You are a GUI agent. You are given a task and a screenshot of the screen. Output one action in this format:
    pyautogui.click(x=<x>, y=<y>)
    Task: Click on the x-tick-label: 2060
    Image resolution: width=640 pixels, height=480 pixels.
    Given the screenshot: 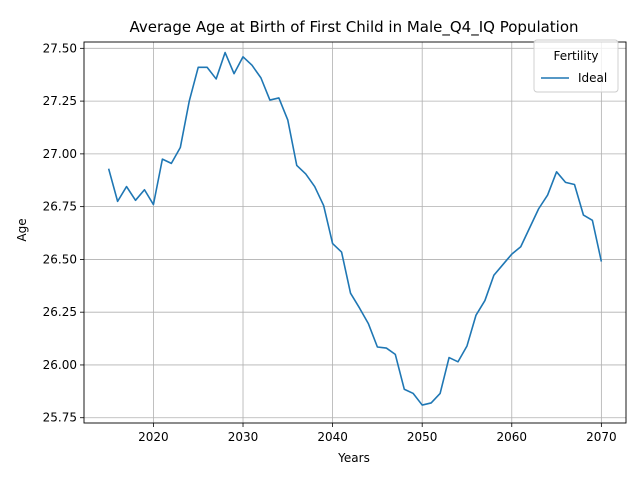 What is the action you would take?
    pyautogui.click(x=512, y=437)
    